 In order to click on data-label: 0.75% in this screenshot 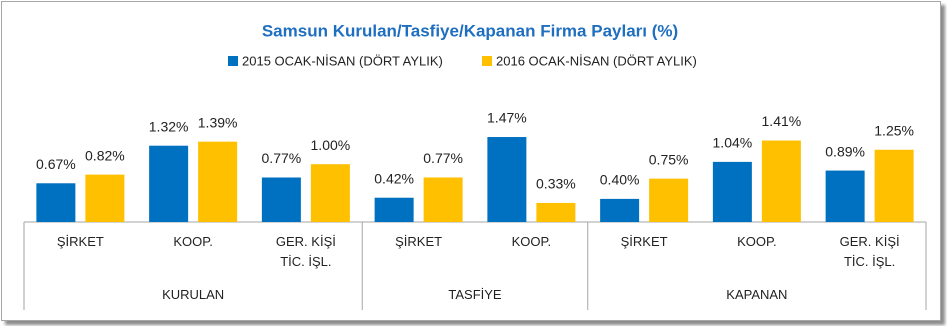, I will do `click(669, 159)`.